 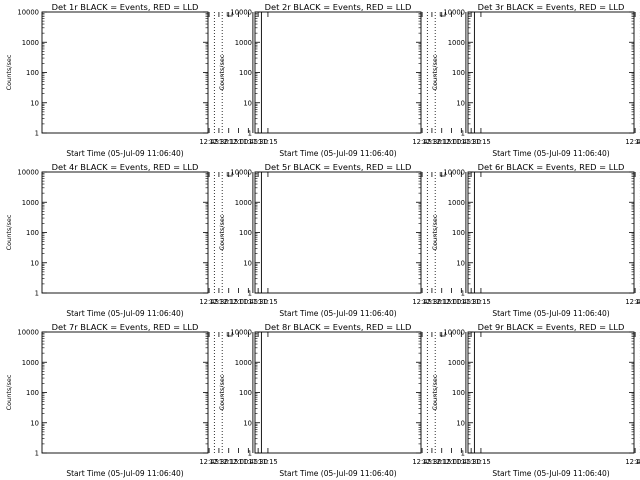 I want to click on chart-title: Det 7r BLACK = Events, RED = LLD, so click(x=125, y=327).